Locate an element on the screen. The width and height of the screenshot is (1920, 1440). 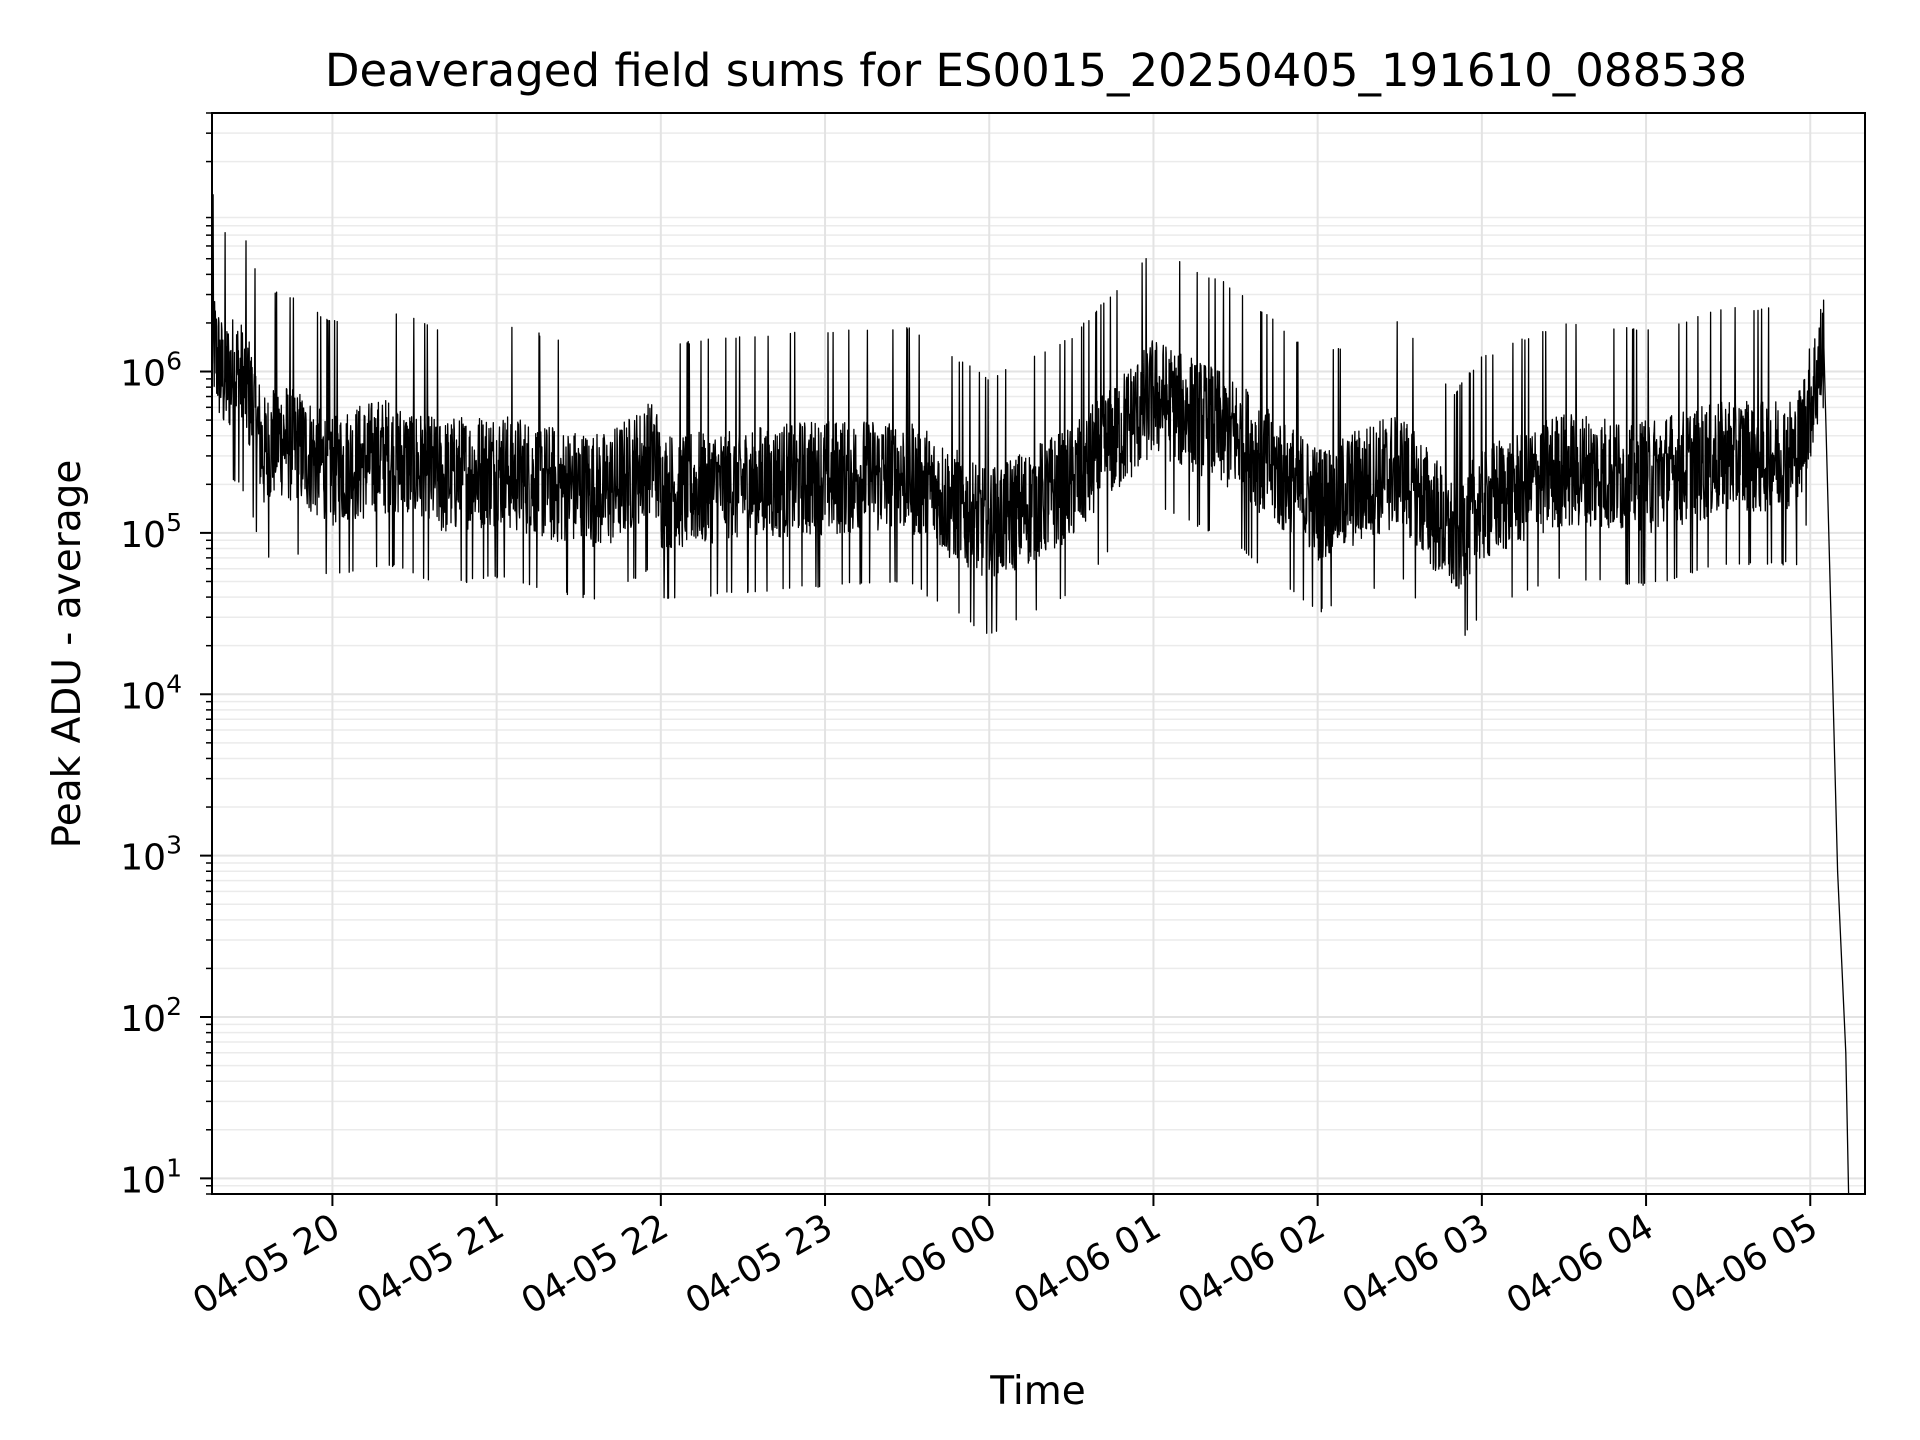
y-tick-label: 10² is located at coordinates (151, 1016).